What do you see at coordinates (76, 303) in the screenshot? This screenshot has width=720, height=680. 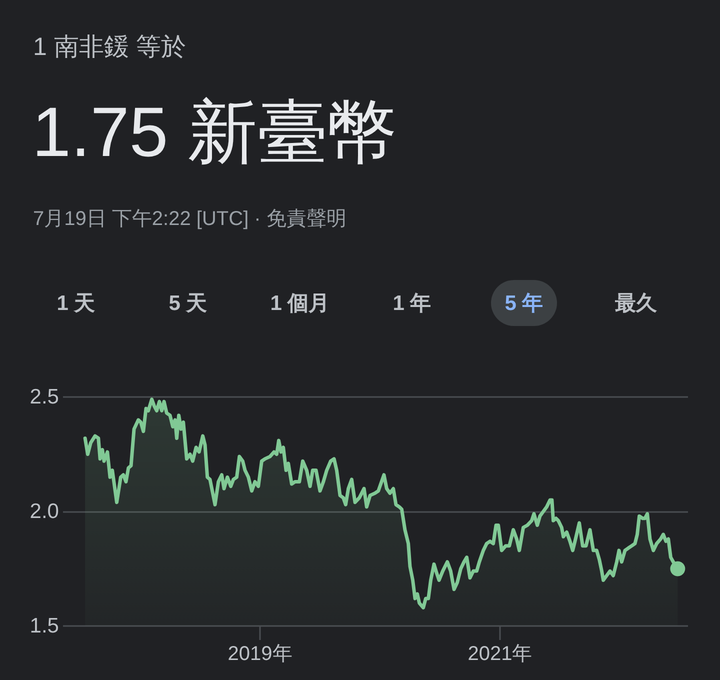 I see `text: 1 天` at bounding box center [76, 303].